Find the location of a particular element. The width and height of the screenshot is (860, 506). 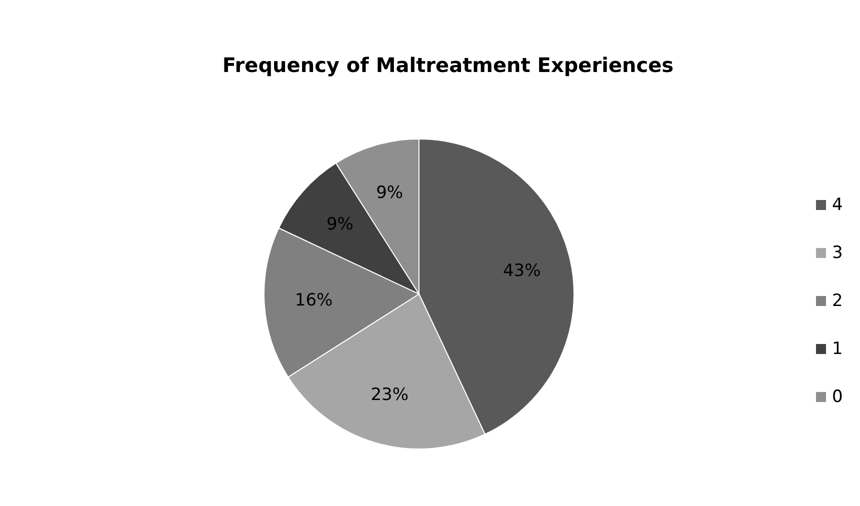

chart-title: Frequency of Maltreatment Experiences is located at coordinates (448, 65).